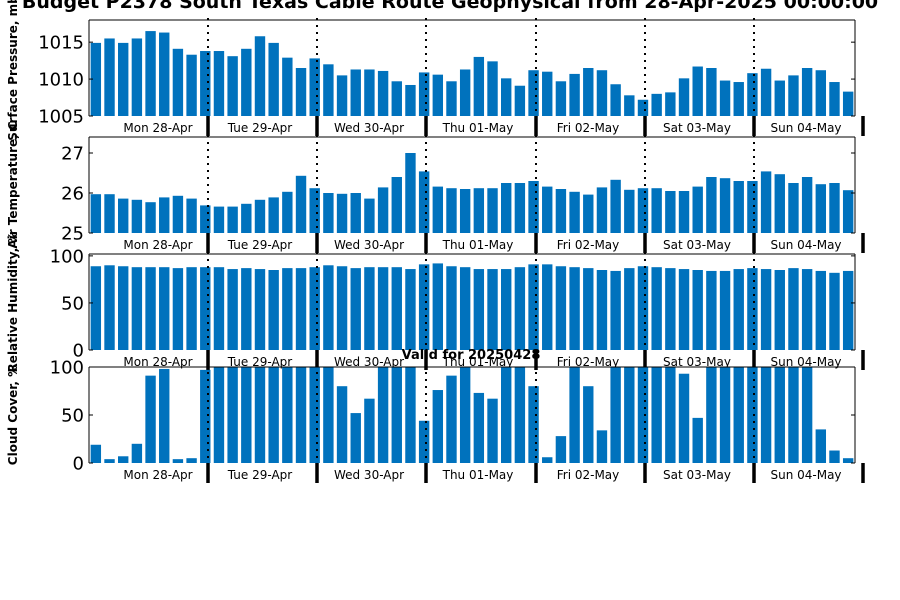 The height and width of the screenshot is (600, 900). I want to click on y-tick-label: 100, so click(67, 256).